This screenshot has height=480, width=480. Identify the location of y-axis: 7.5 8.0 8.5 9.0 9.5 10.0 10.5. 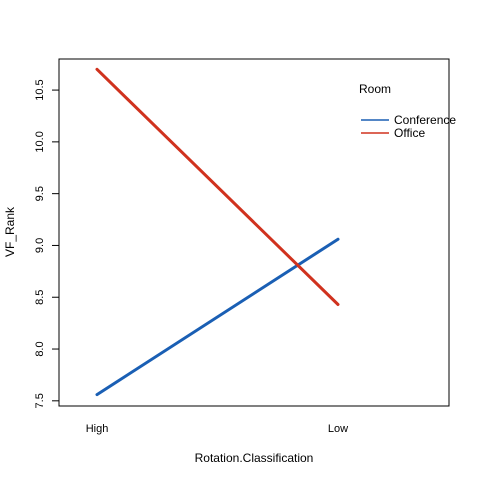
(47, 243).